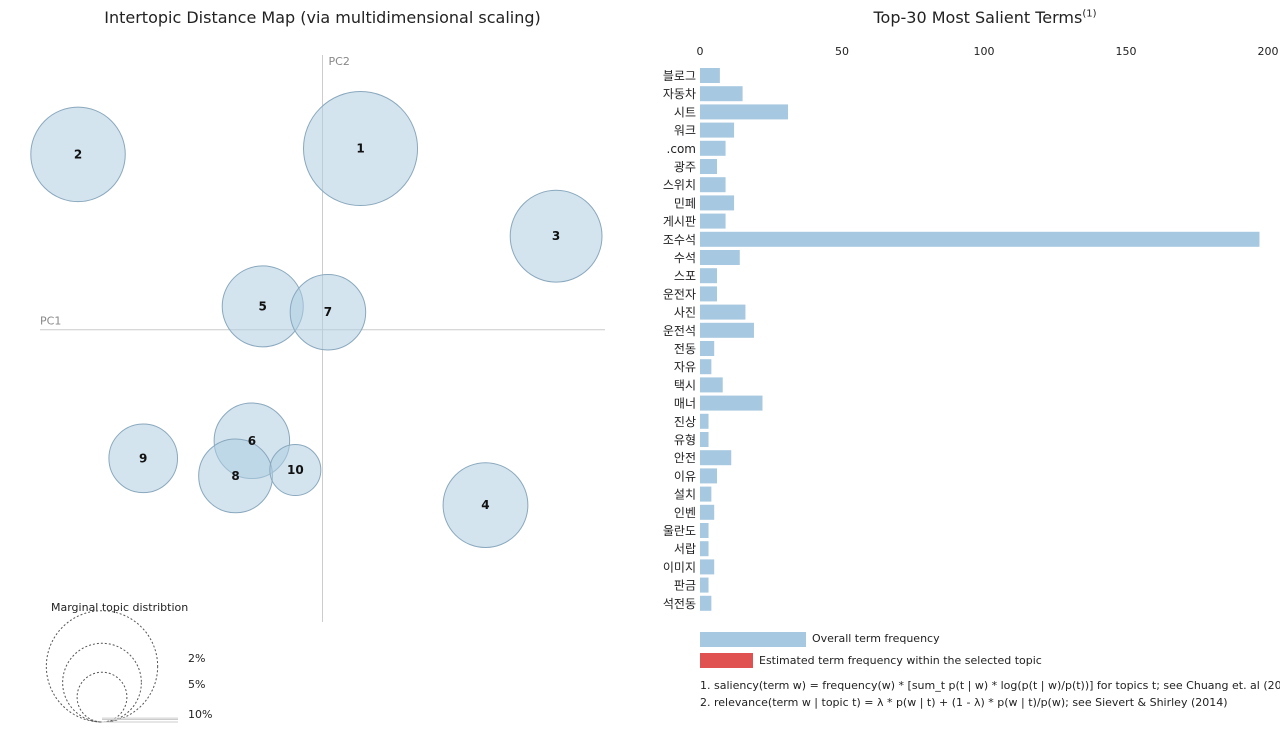 The height and width of the screenshot is (733, 1280). What do you see at coordinates (679, 185) in the screenshot?
I see `term-label: 스위치` at bounding box center [679, 185].